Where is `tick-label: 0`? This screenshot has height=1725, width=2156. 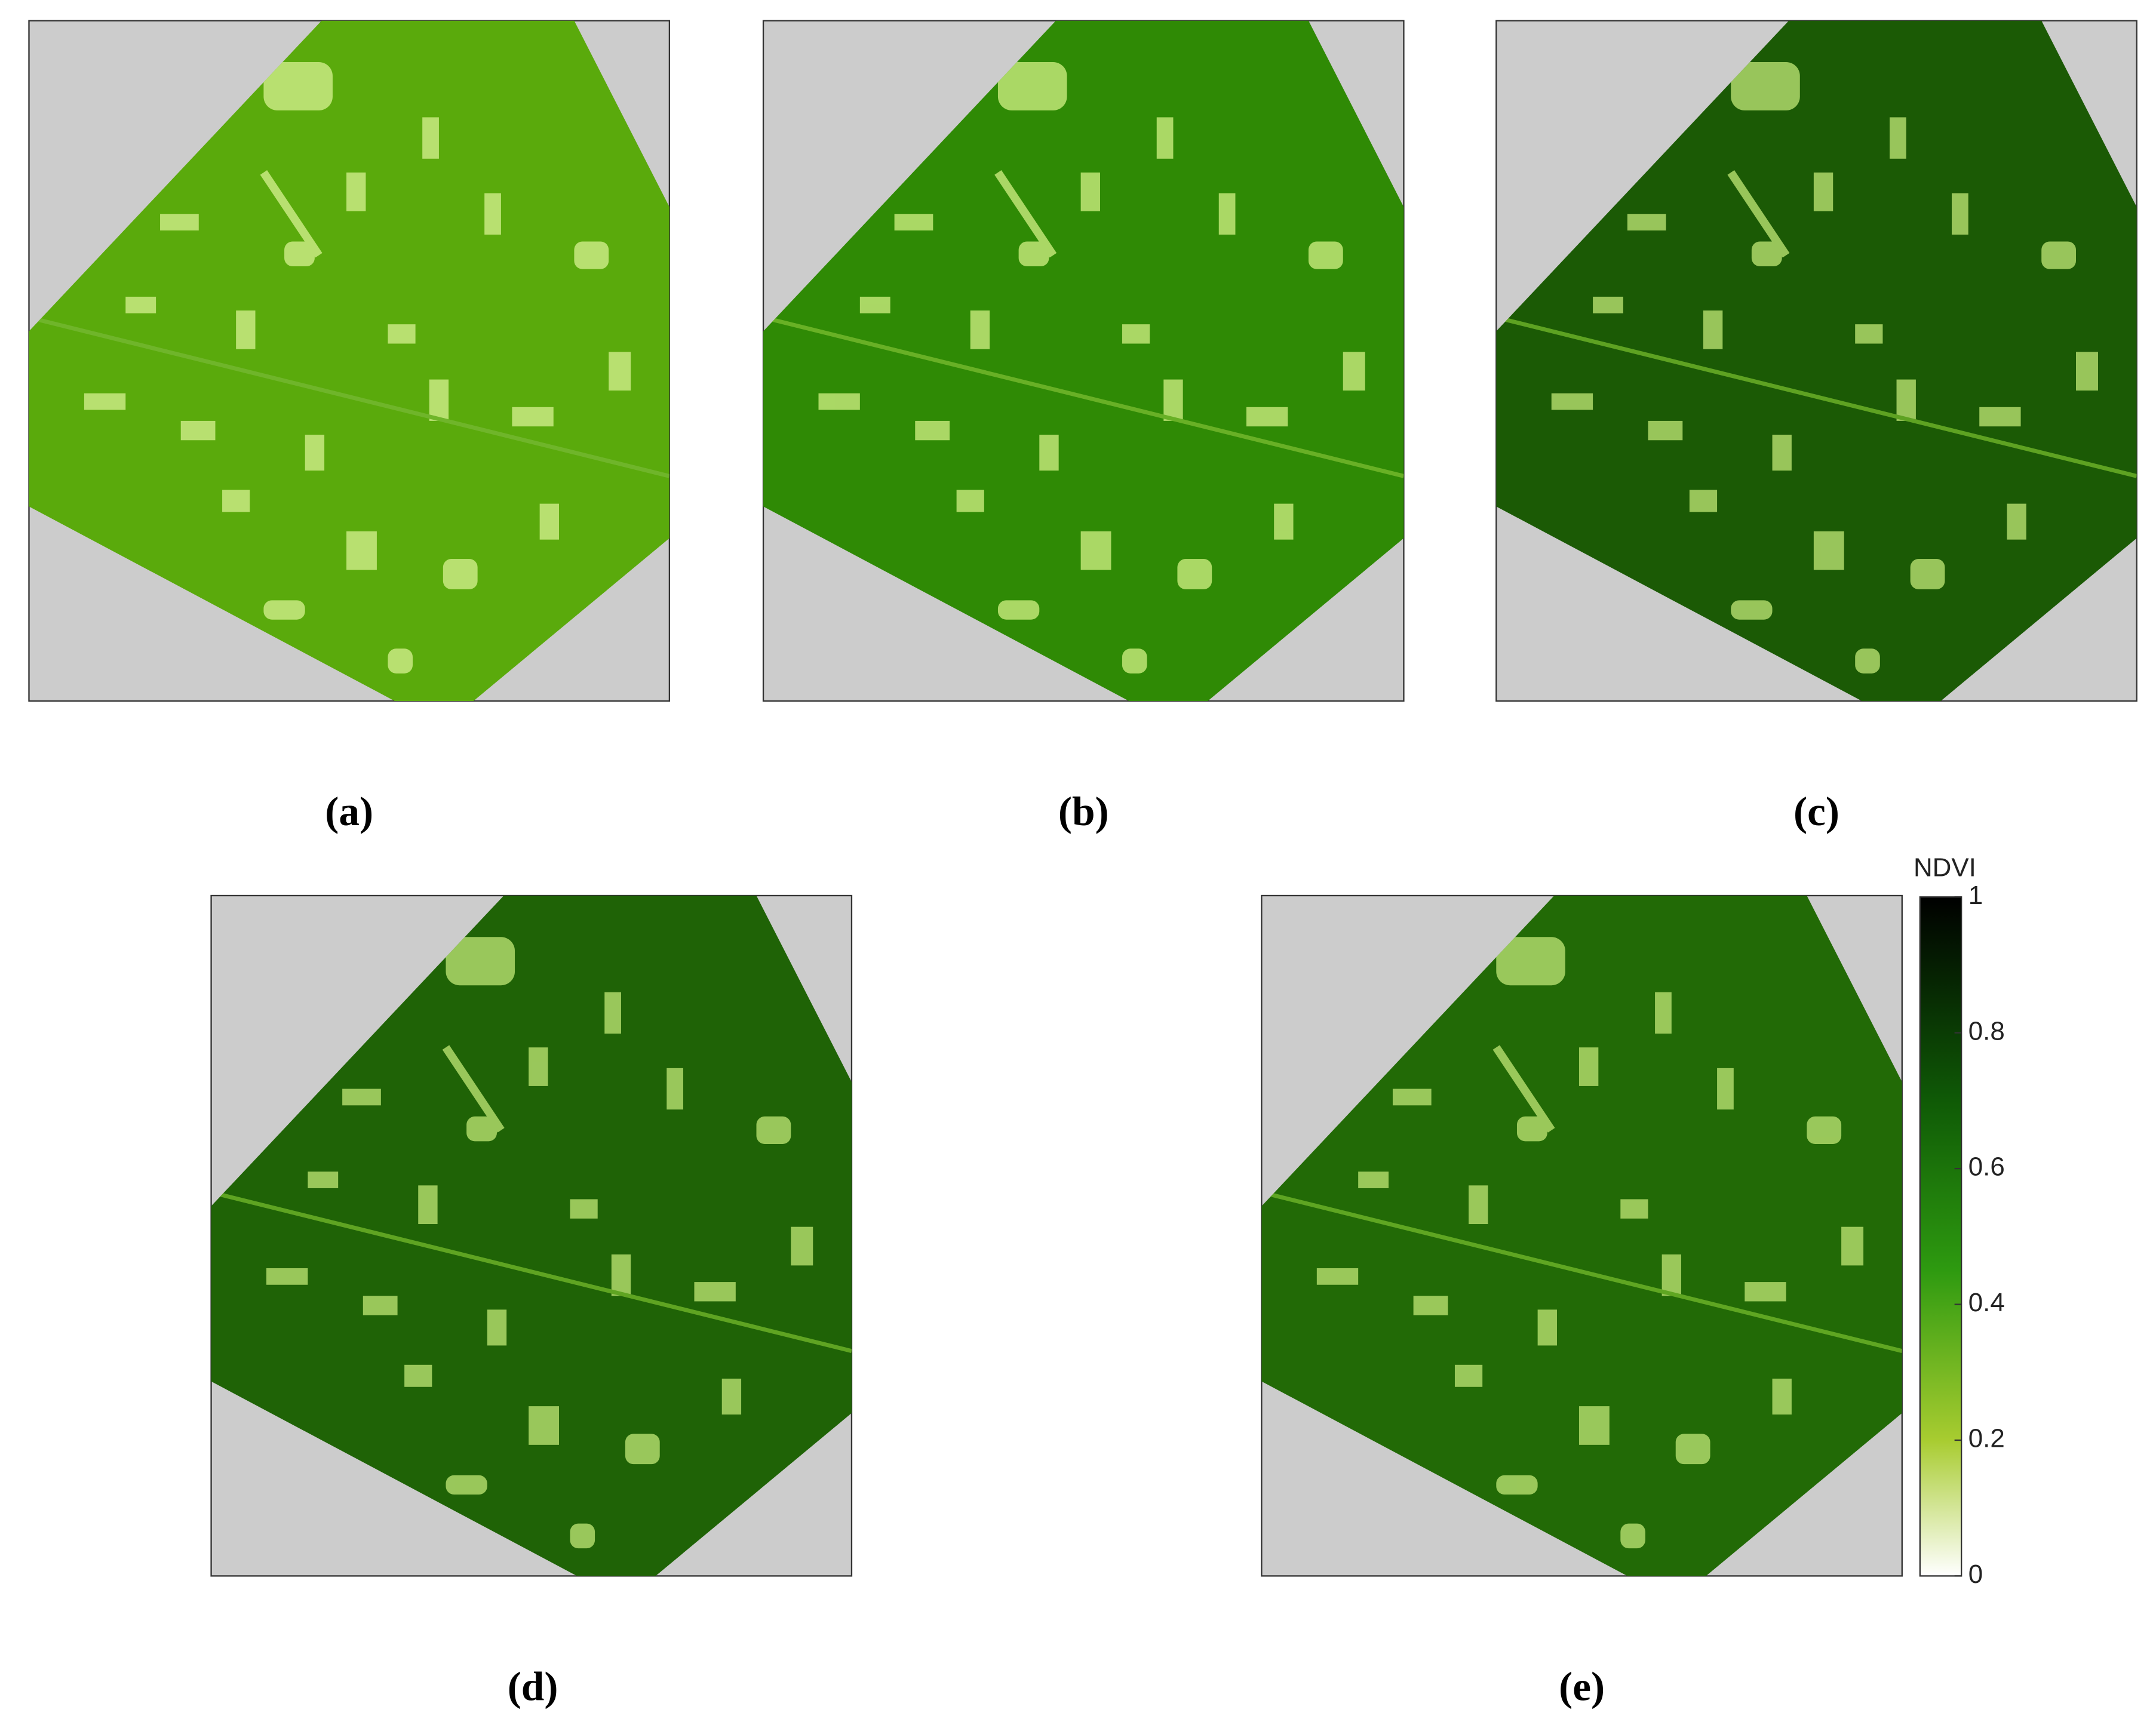
tick-label: 0 is located at coordinates (1975, 1574).